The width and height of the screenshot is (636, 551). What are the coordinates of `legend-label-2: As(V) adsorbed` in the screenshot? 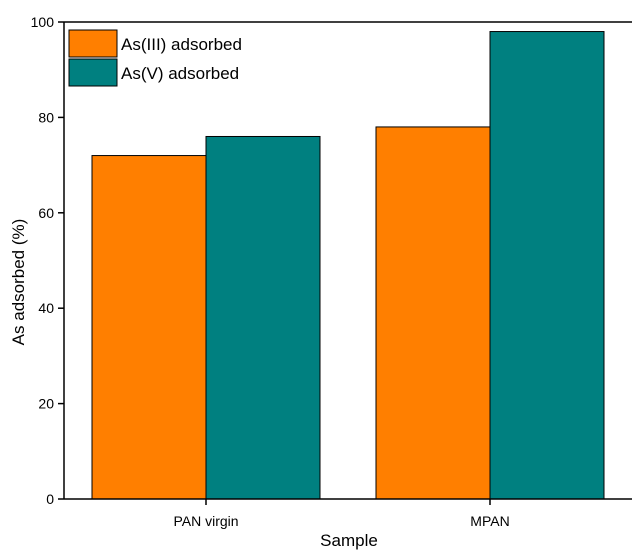 It's located at (180, 73).